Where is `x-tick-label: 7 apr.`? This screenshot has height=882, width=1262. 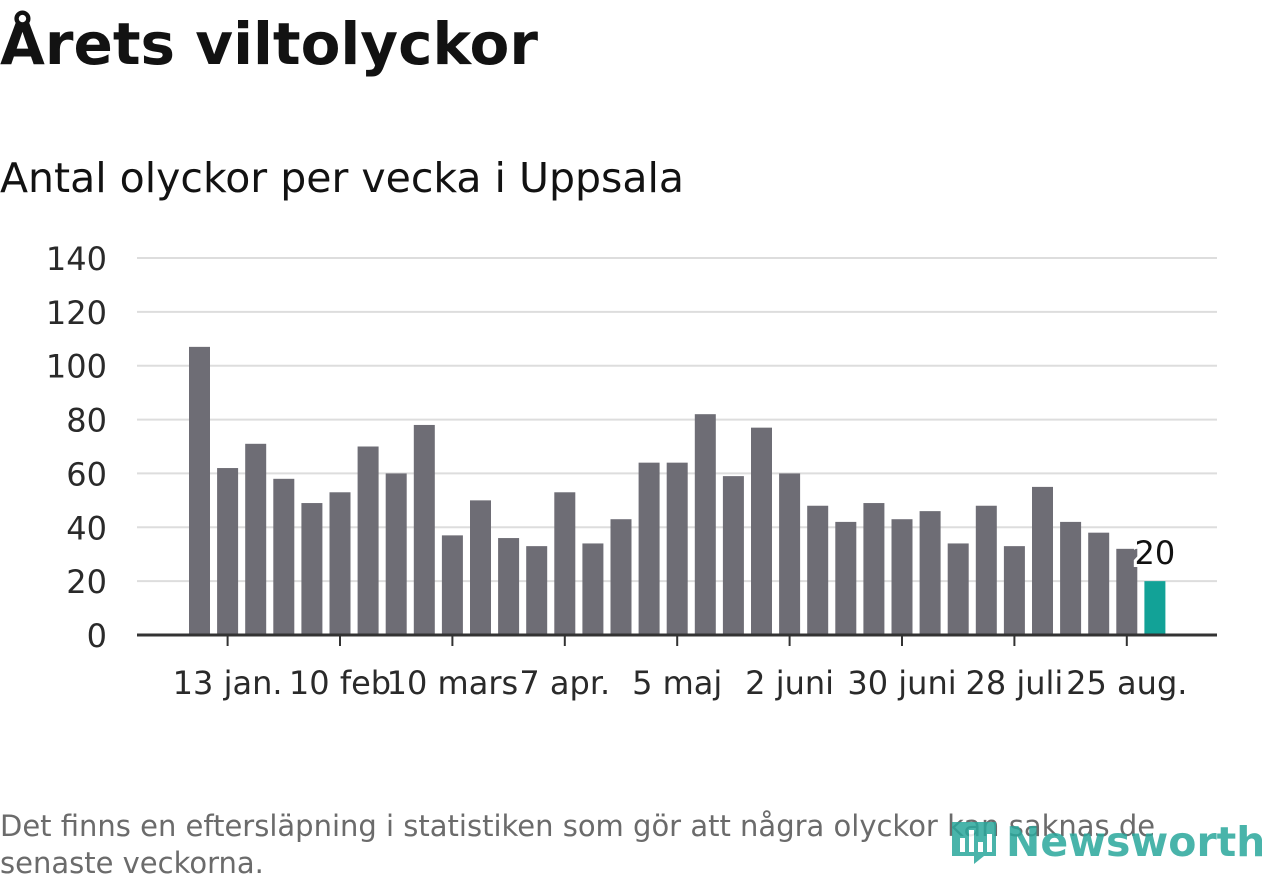 x-tick-label: 7 apr. is located at coordinates (564, 683).